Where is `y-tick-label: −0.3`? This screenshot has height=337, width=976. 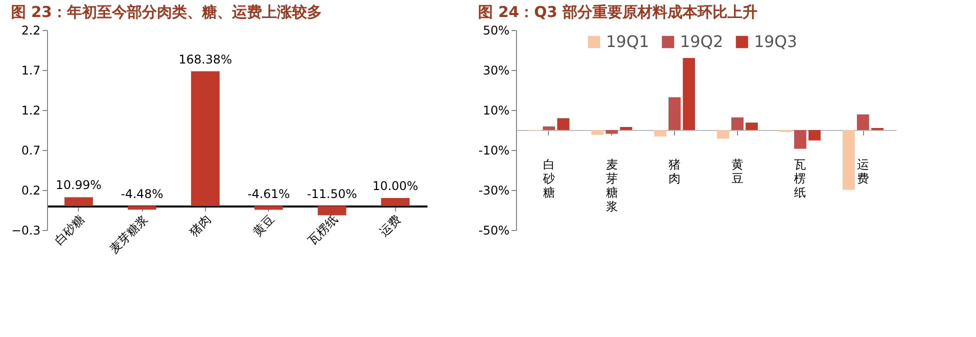 y-tick-label: −0.3 is located at coordinates (25, 231).